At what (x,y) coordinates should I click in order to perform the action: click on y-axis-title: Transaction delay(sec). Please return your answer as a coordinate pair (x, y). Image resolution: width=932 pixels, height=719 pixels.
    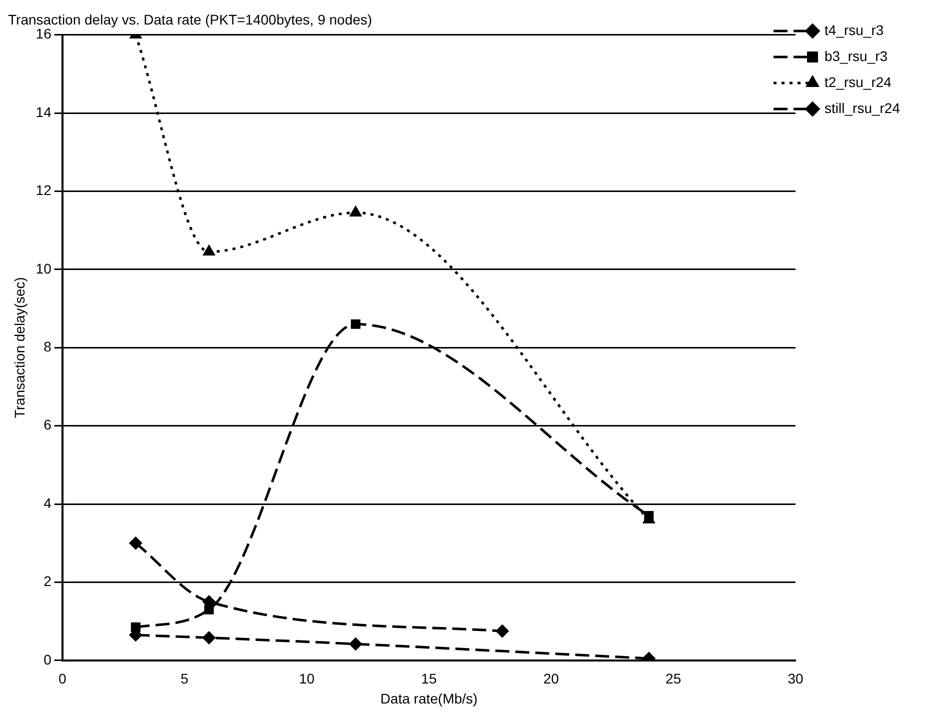
    Looking at the image, I should click on (19, 347).